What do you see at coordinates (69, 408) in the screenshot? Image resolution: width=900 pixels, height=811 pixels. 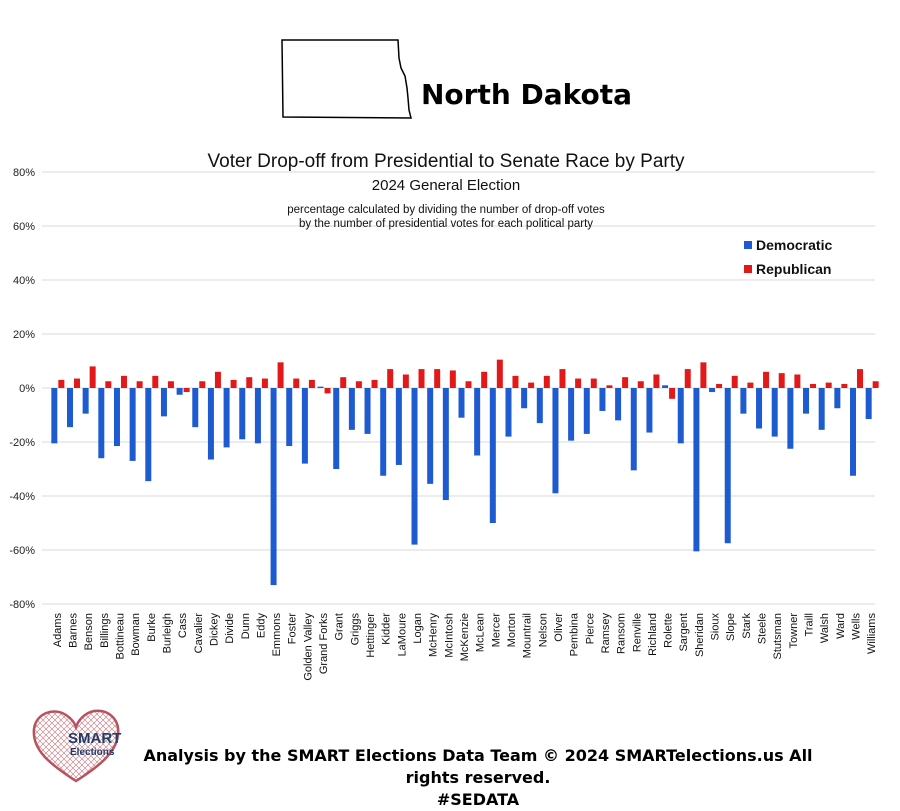 I see `bar-democratic-barnes` at bounding box center [69, 408].